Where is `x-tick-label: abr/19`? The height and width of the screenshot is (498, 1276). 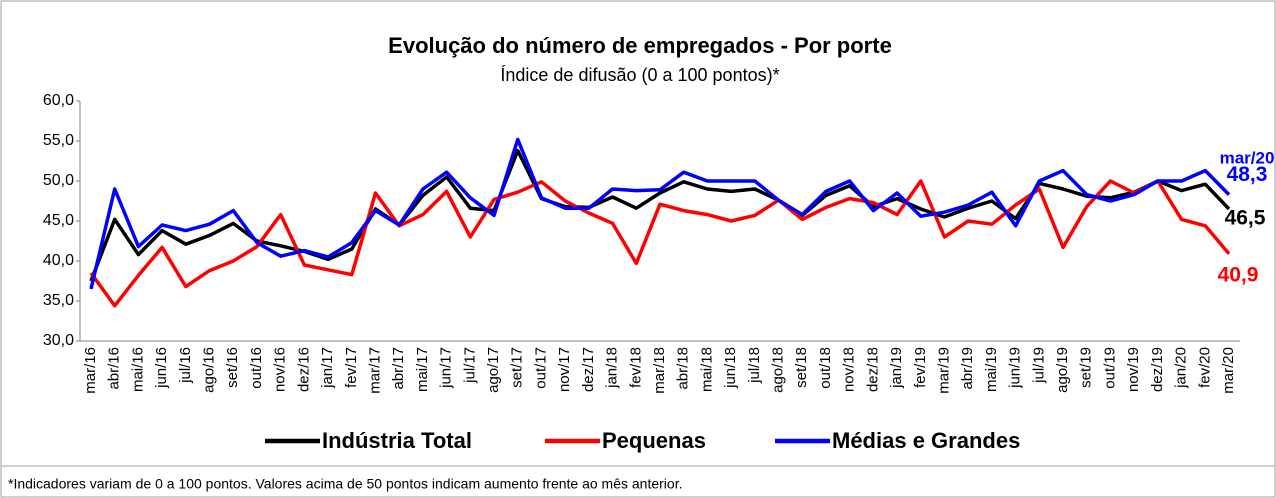
x-tick-label: abr/19 is located at coordinates (967, 368).